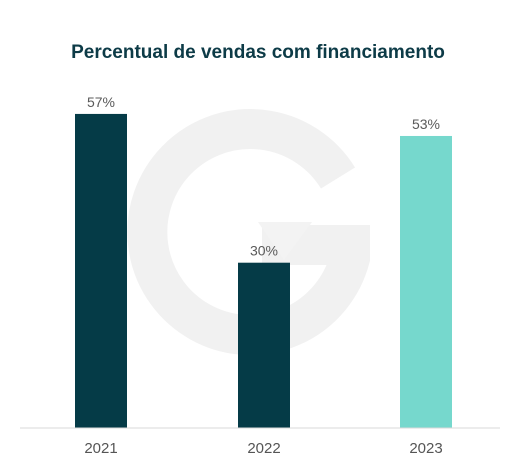  I want to click on bar-2023, so click(426, 281).